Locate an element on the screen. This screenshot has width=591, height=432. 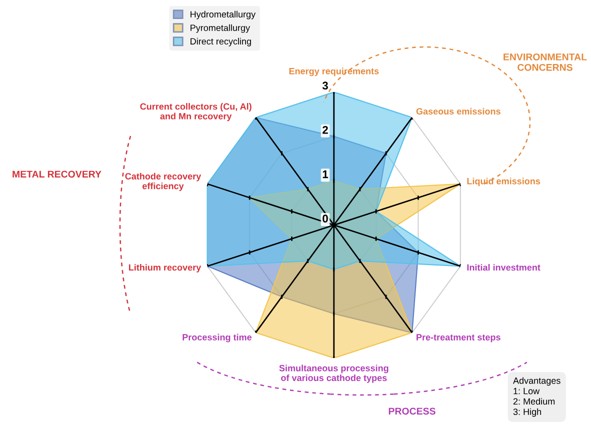
legend-label: Direct recycling is located at coordinates (220, 42).